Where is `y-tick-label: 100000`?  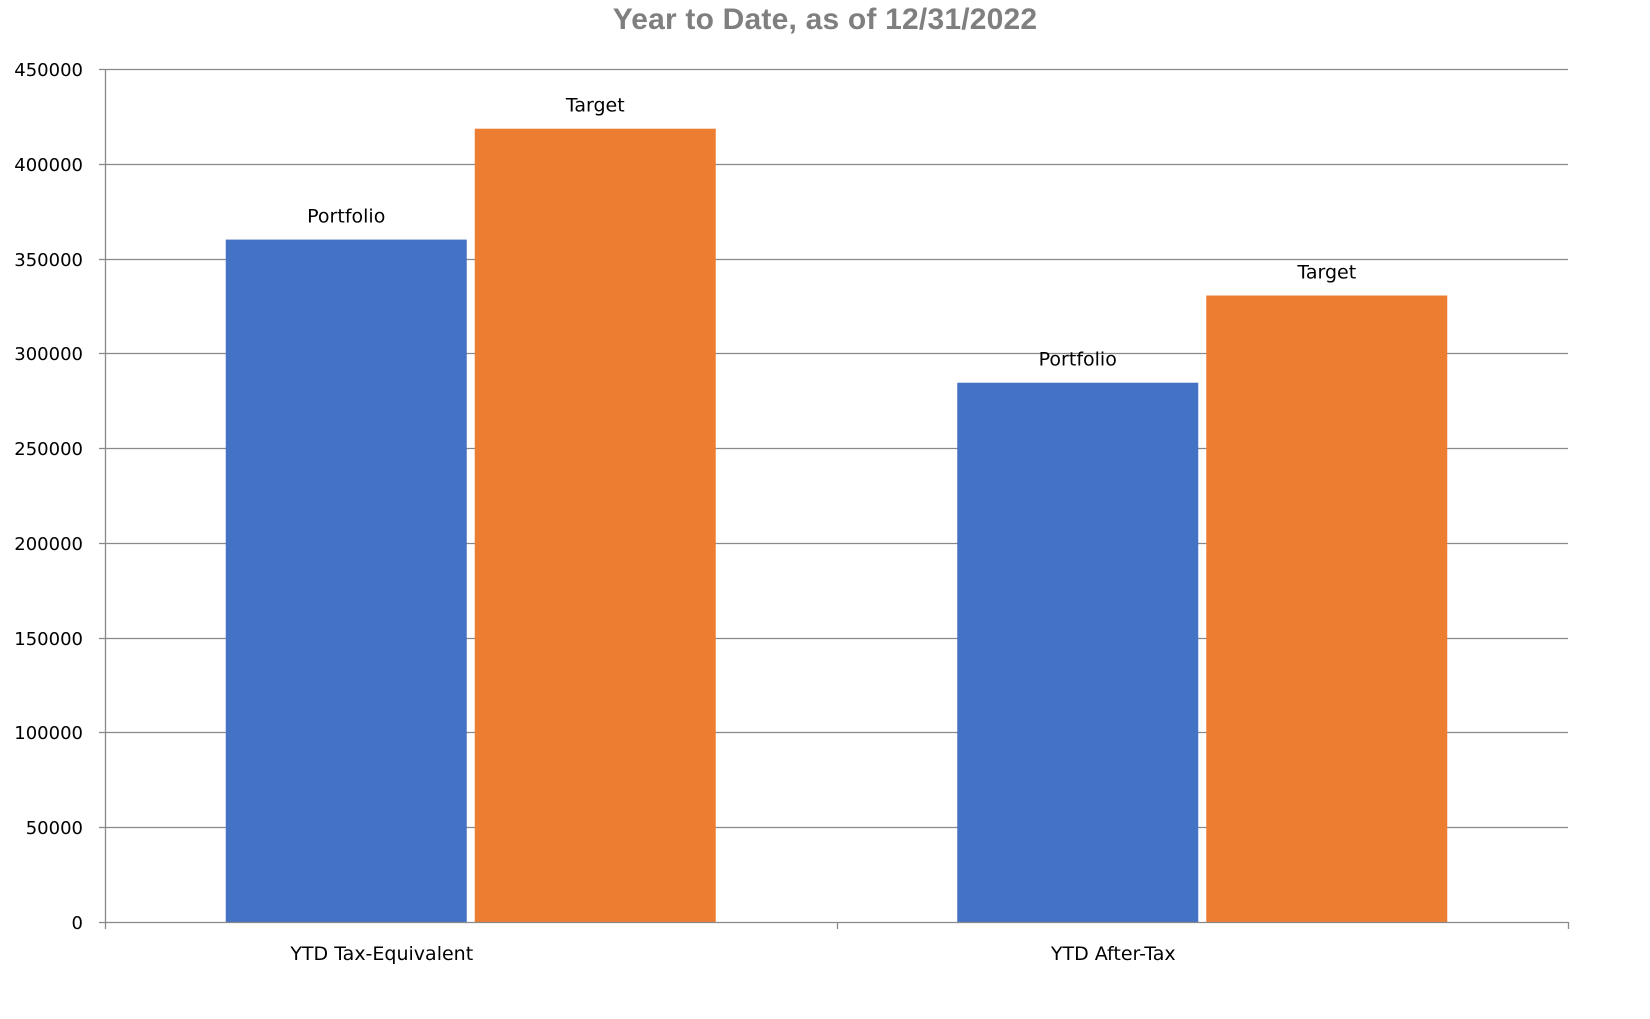
y-tick-label: 100000 is located at coordinates (48, 733).